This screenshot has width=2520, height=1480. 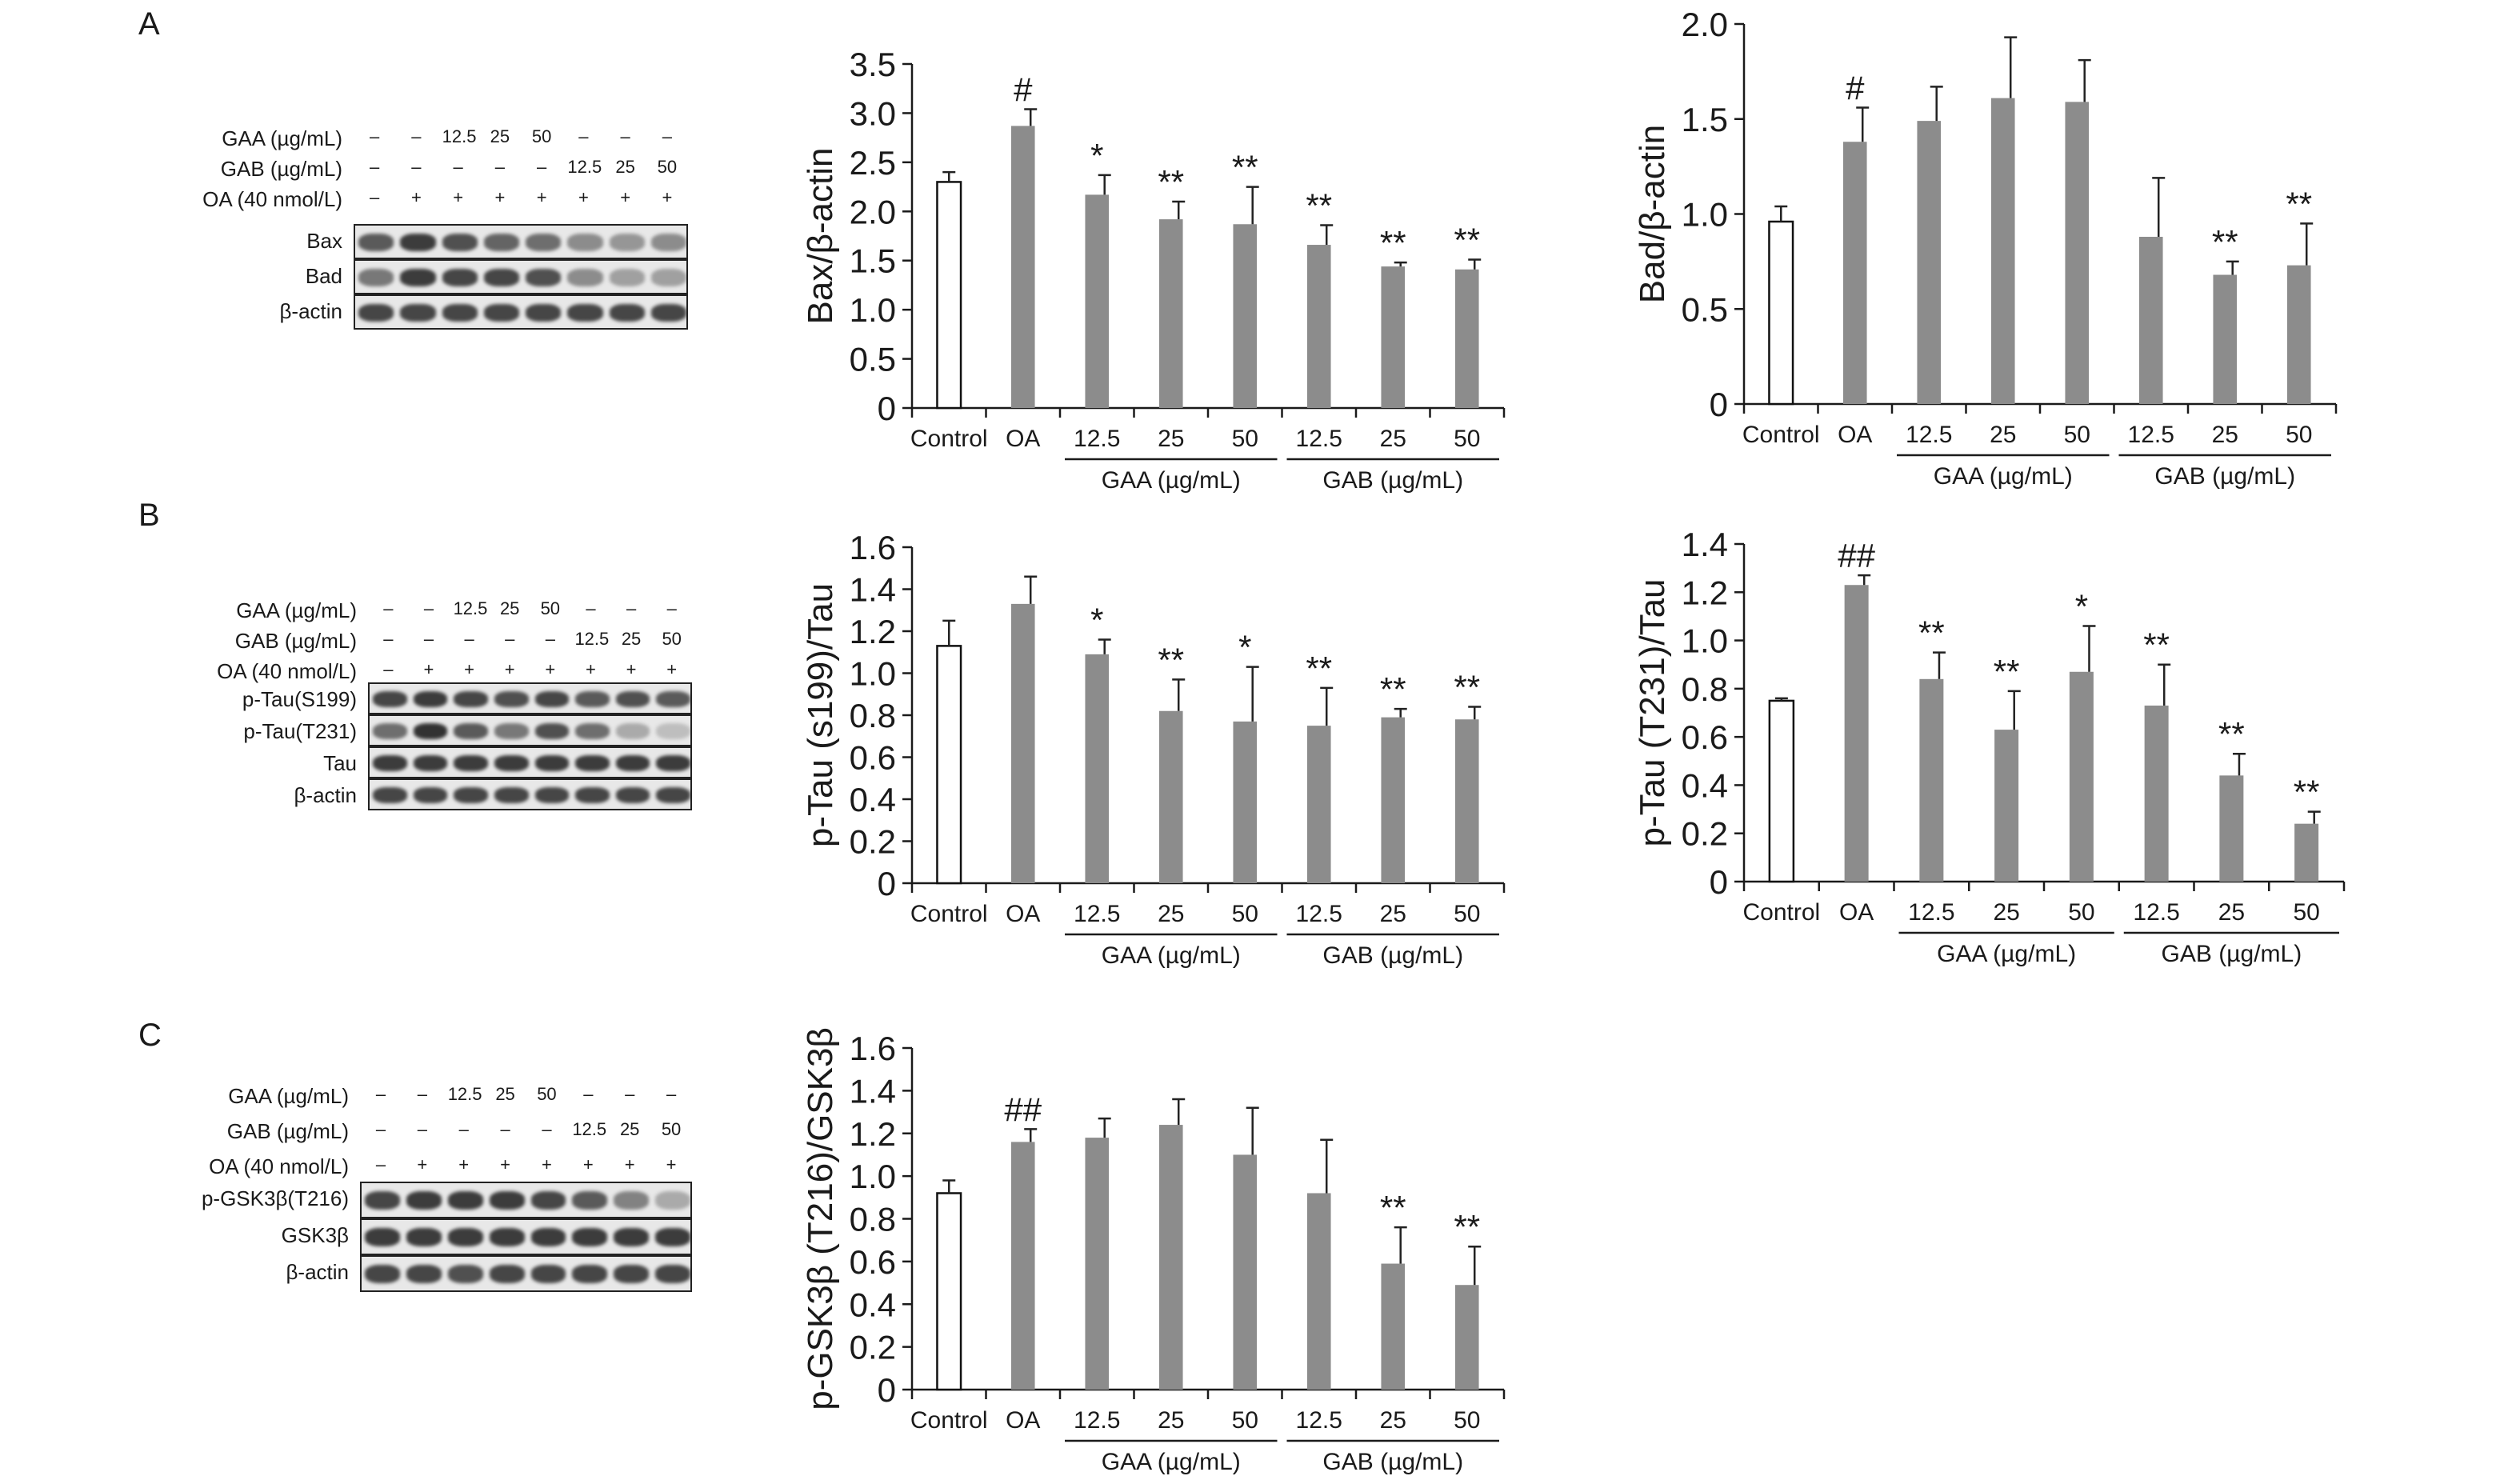 What do you see at coordinates (340, 763) in the screenshot?
I see `band-label: Tau` at bounding box center [340, 763].